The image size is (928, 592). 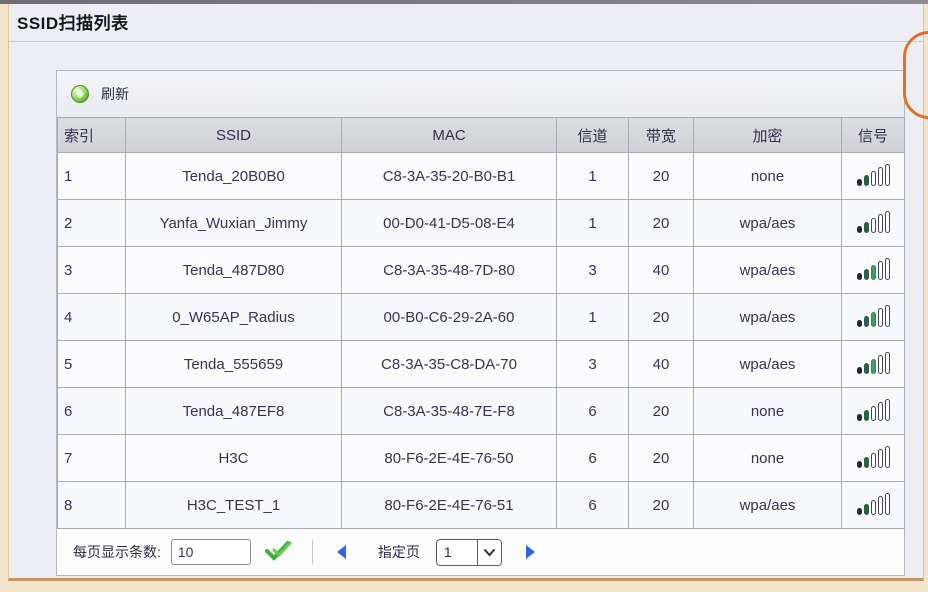 What do you see at coordinates (449, 223) in the screenshot?
I see `cell-mac: 00-D0-41-D5-08-E4` at bounding box center [449, 223].